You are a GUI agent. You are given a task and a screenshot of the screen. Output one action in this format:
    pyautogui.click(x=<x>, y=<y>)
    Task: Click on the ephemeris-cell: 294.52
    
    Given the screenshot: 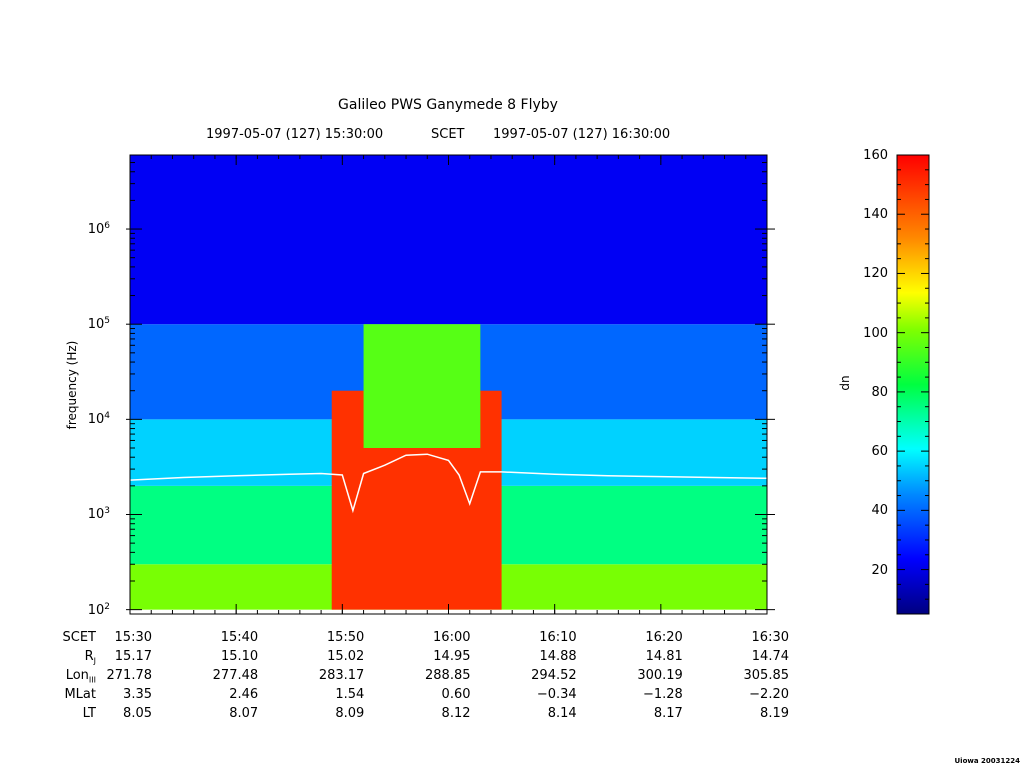 What is the action you would take?
    pyautogui.click(x=554, y=675)
    